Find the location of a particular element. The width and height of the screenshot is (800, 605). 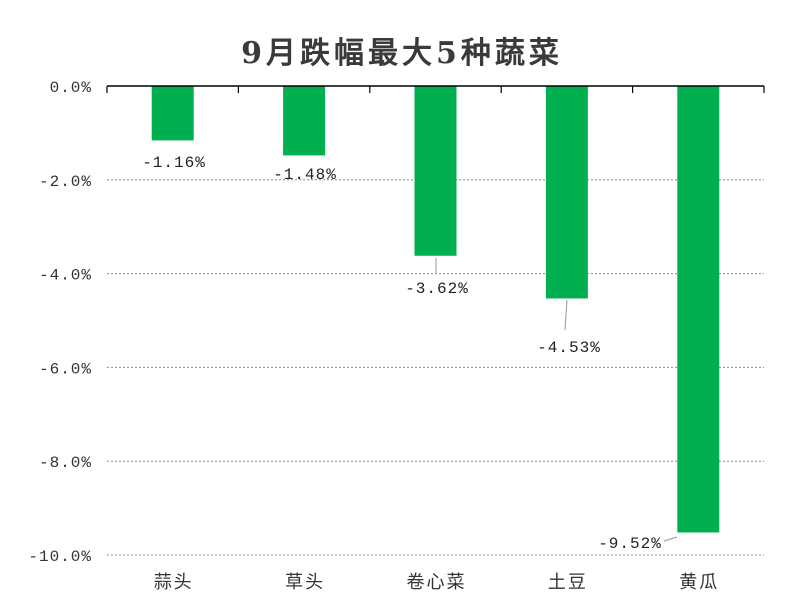

y-tick-label: -8.0% is located at coordinates (65, 463).